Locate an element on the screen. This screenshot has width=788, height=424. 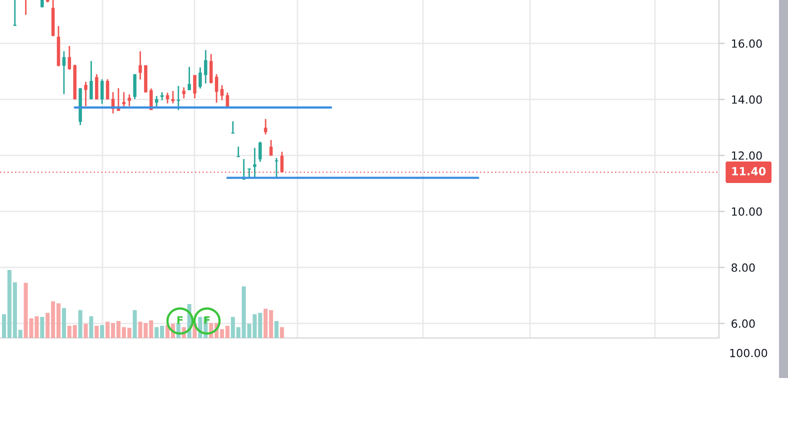
annotation: F is located at coordinates (180, 320).